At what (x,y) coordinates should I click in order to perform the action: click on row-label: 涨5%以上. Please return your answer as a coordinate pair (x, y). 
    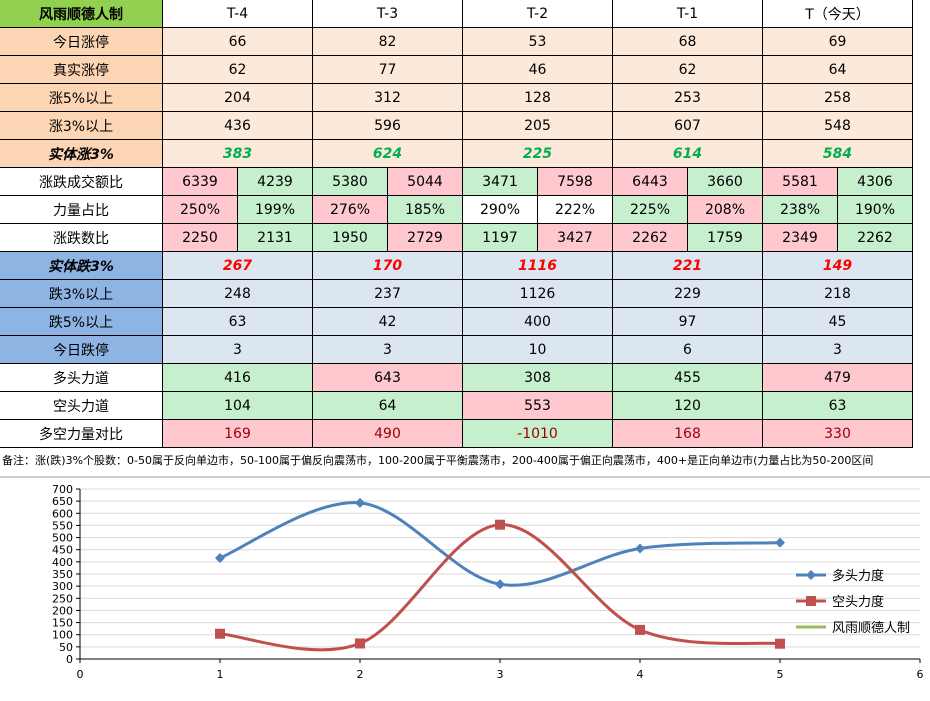
    Looking at the image, I should click on (81, 98).